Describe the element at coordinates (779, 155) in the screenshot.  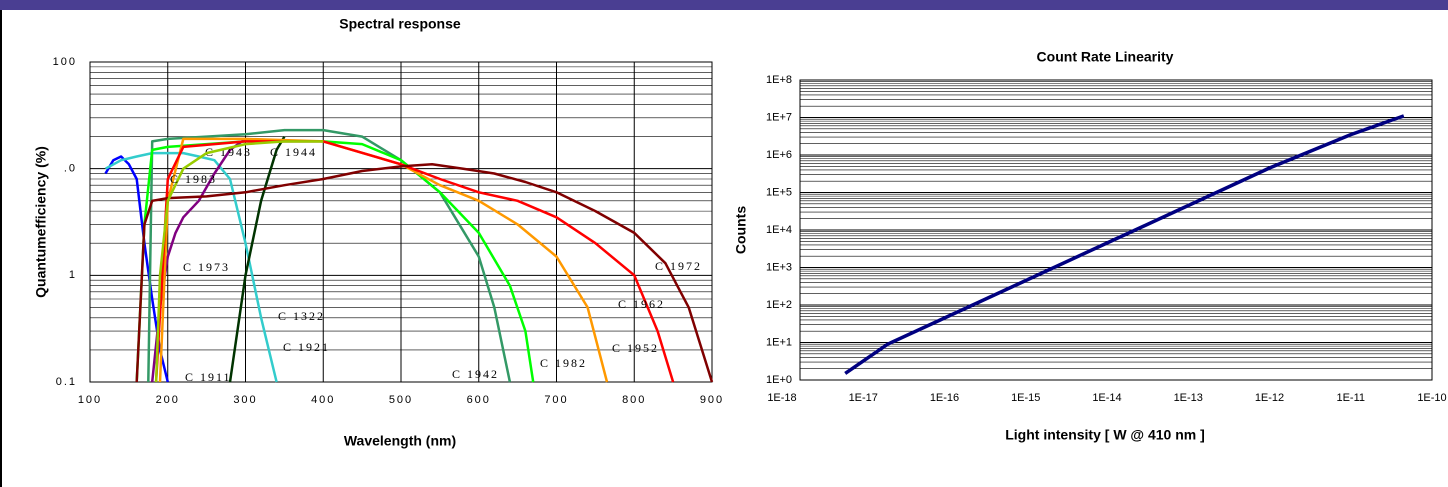
I see `y-tick-label: 1E+6` at that location.